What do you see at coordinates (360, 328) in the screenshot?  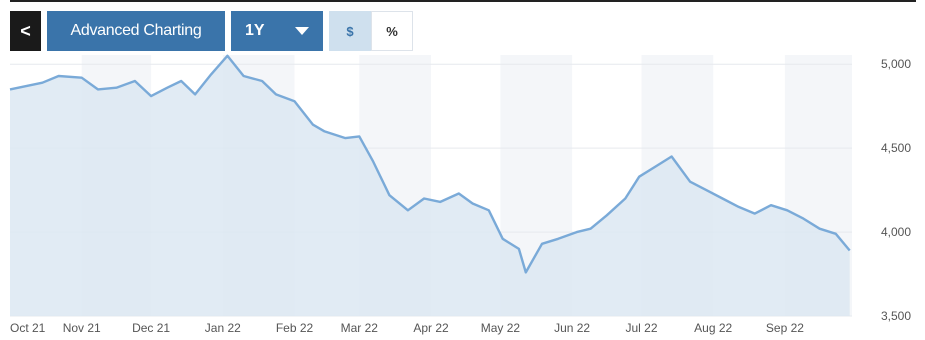 I see `x-tick-label: Mar 22` at bounding box center [360, 328].